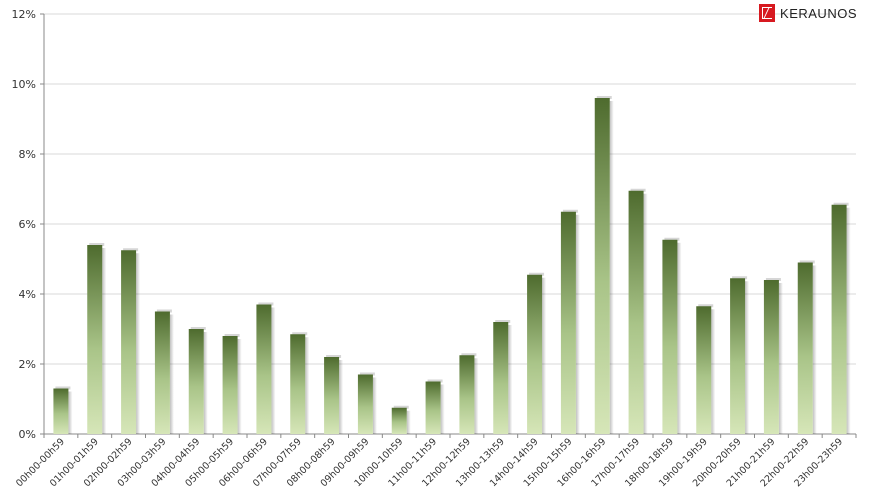  What do you see at coordinates (24, 84) in the screenshot?
I see `y-tick-label: 10%` at bounding box center [24, 84].